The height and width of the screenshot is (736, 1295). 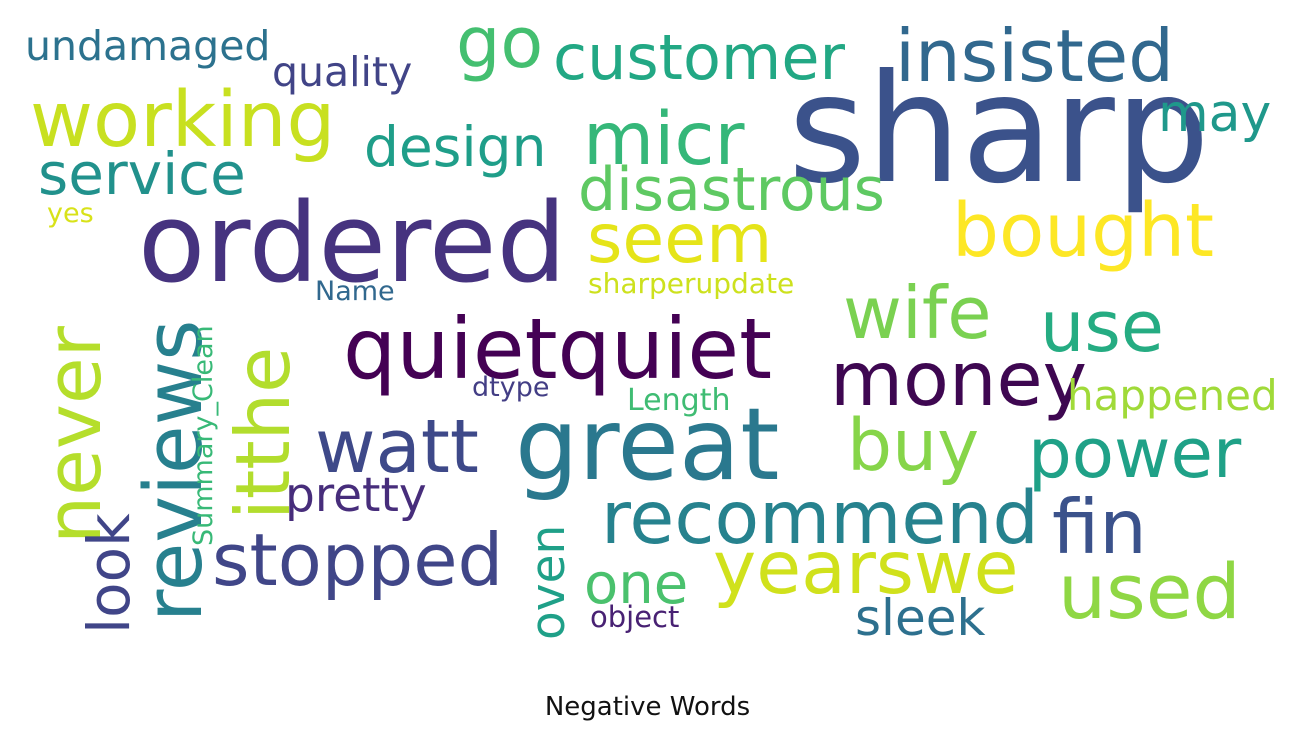 What do you see at coordinates (917, 313) in the screenshot?
I see `word-wife: wife` at bounding box center [917, 313].